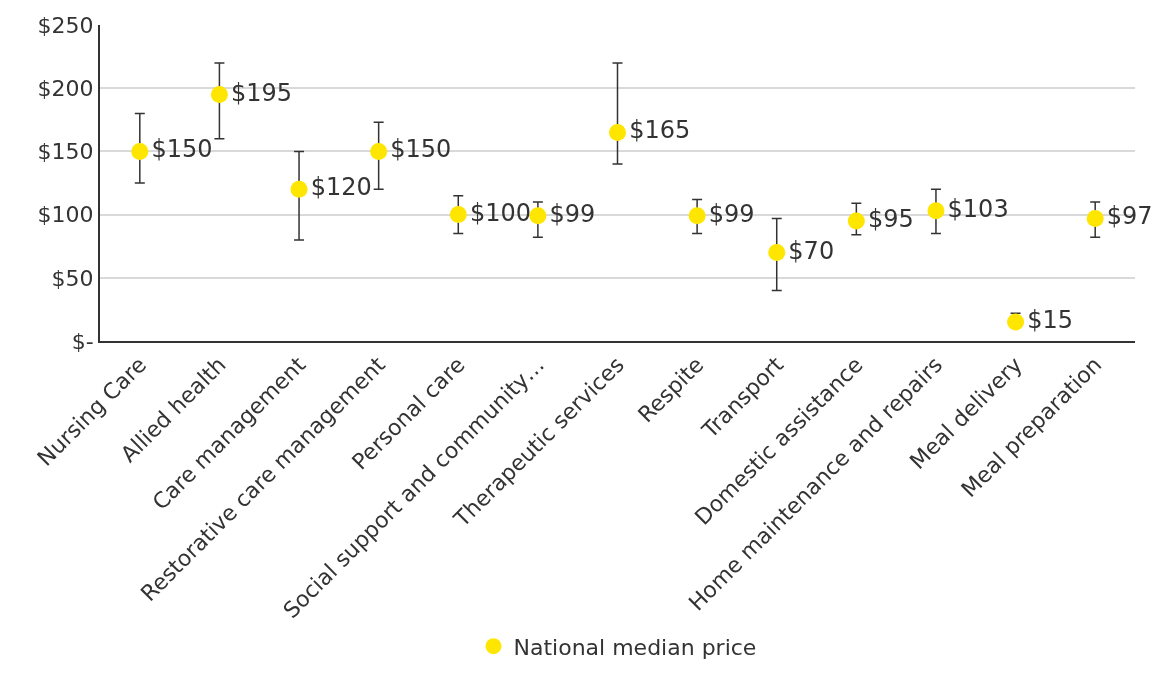 This screenshot has width=1160, height=679. What do you see at coordinates (500, 212) in the screenshot?
I see `data-label: $100` at bounding box center [500, 212].